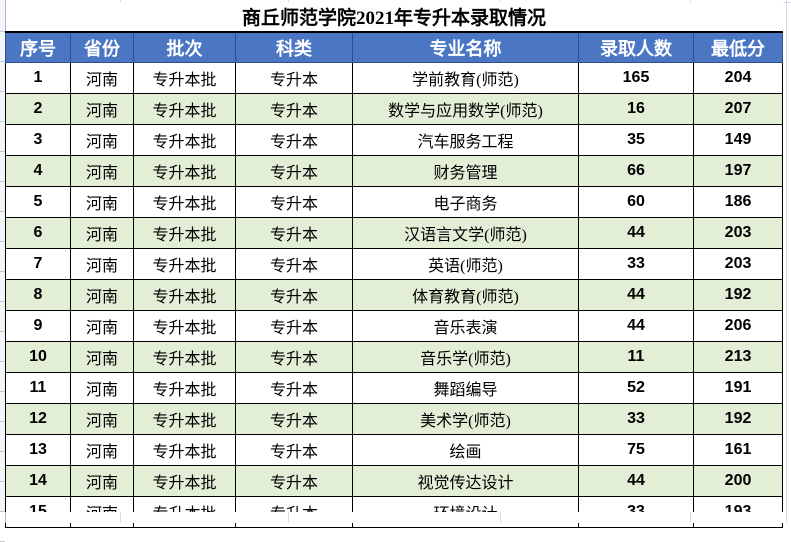  I want to click on cell-major: 电子商务, so click(465, 202).